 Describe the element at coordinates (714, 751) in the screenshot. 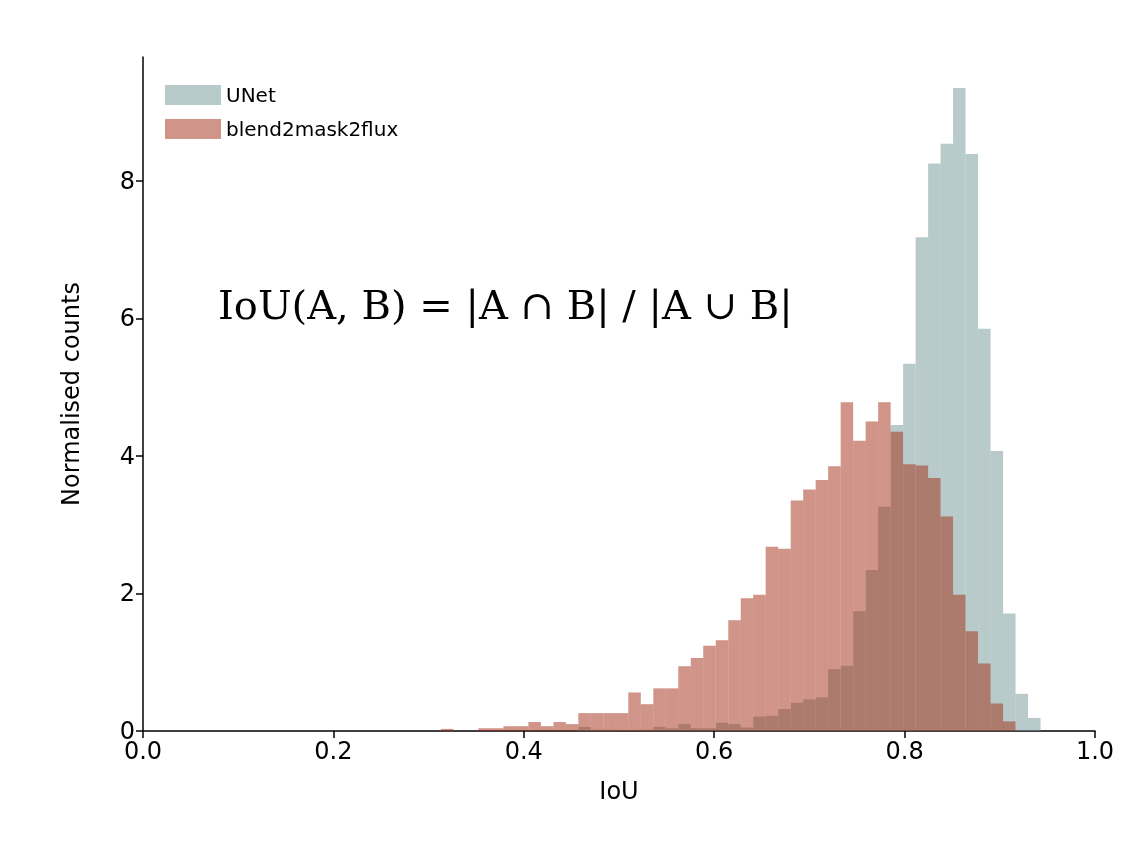

I see `x-tick-label: 0.6` at that location.